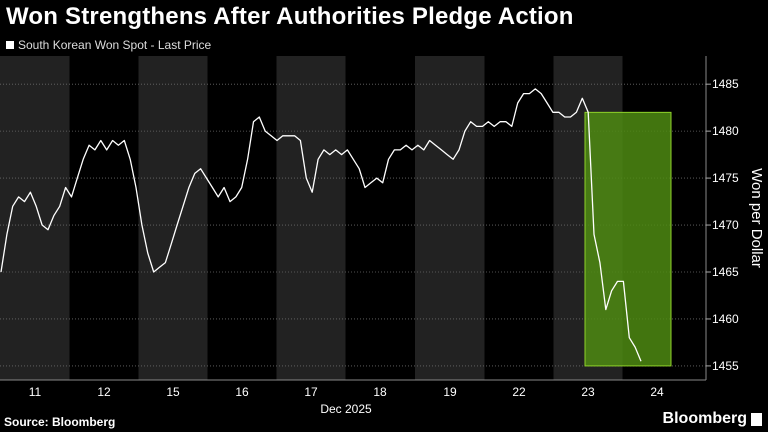  Describe the element at coordinates (725, 366) in the screenshot. I see `y-tick-label: 1455` at that location.